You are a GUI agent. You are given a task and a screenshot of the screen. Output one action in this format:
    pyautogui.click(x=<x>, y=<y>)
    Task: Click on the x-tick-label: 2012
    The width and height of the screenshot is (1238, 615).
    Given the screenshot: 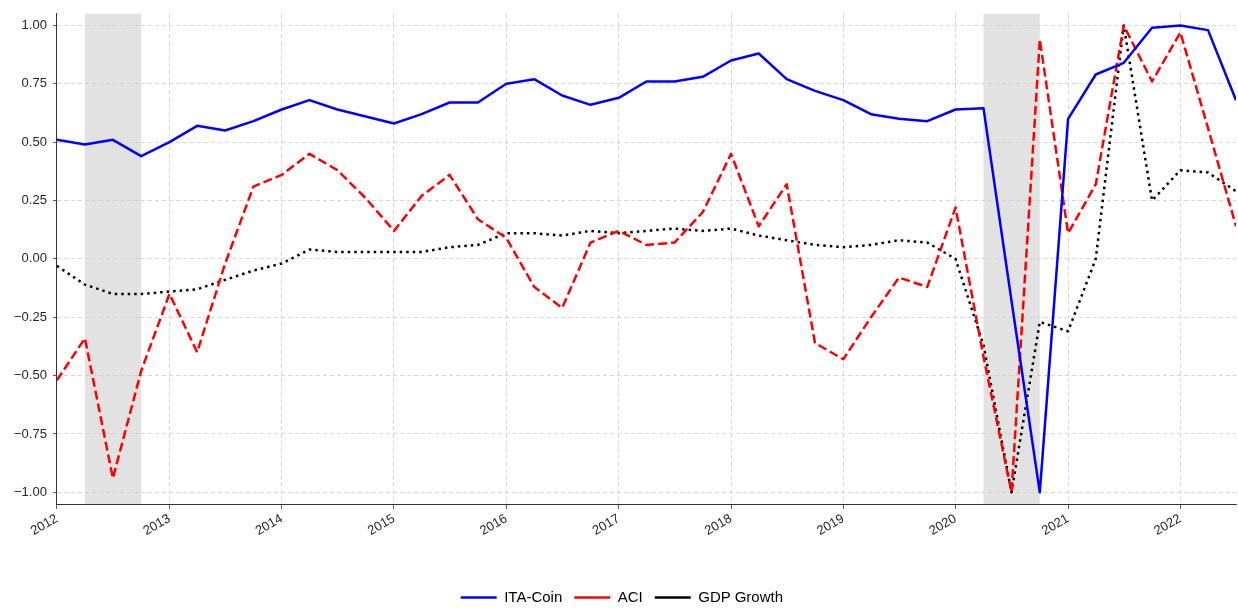 What is the action you would take?
    pyautogui.click(x=44, y=524)
    